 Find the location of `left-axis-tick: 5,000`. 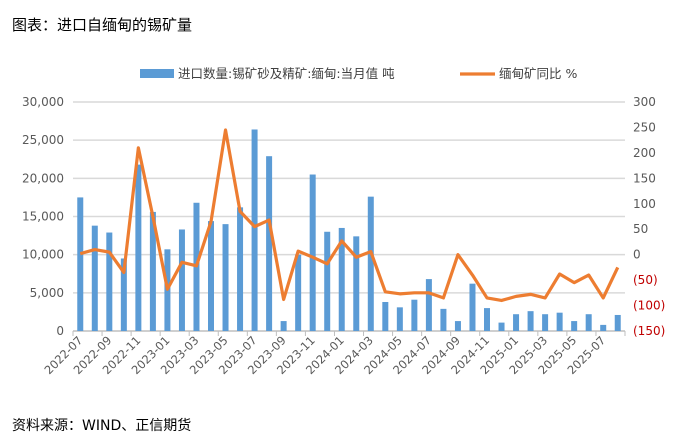

left-axis-tick: 5,000 is located at coordinates (47, 293).